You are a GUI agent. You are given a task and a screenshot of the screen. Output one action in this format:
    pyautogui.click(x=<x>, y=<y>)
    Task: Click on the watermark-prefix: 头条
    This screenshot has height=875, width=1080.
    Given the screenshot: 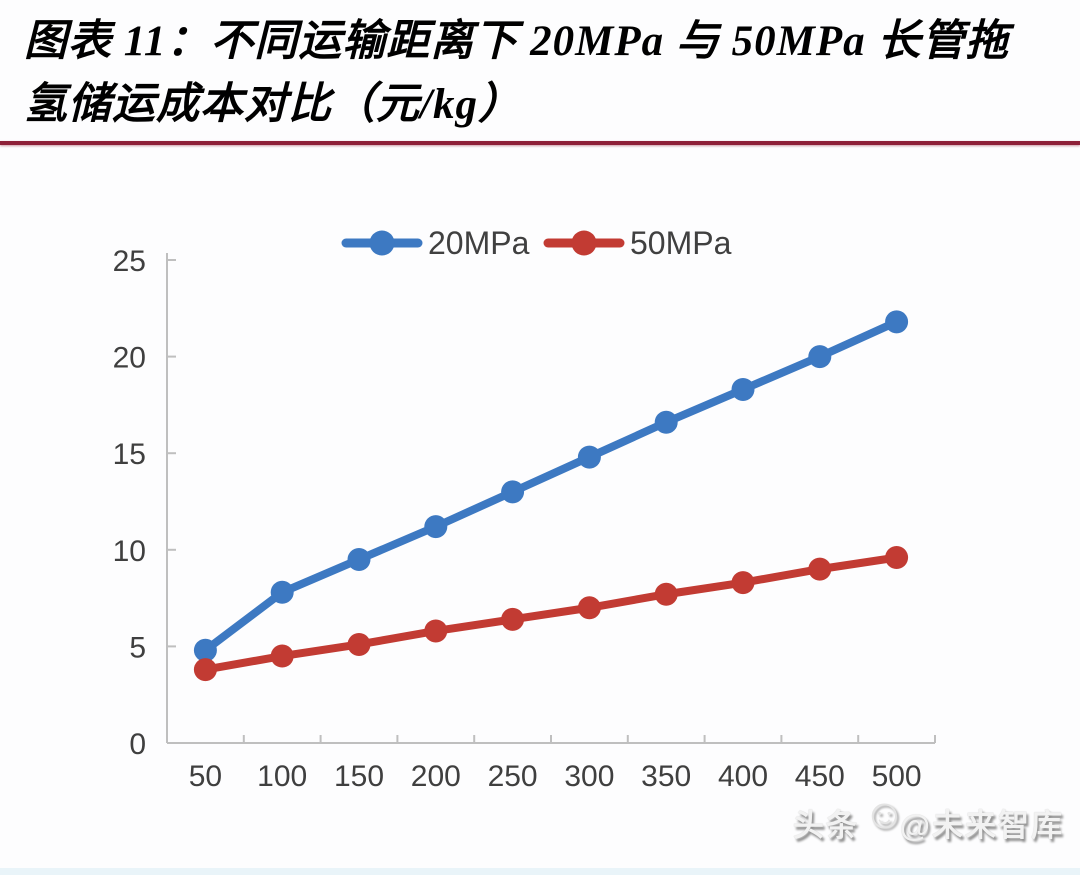 What is the action you would take?
    pyautogui.click(x=825, y=825)
    